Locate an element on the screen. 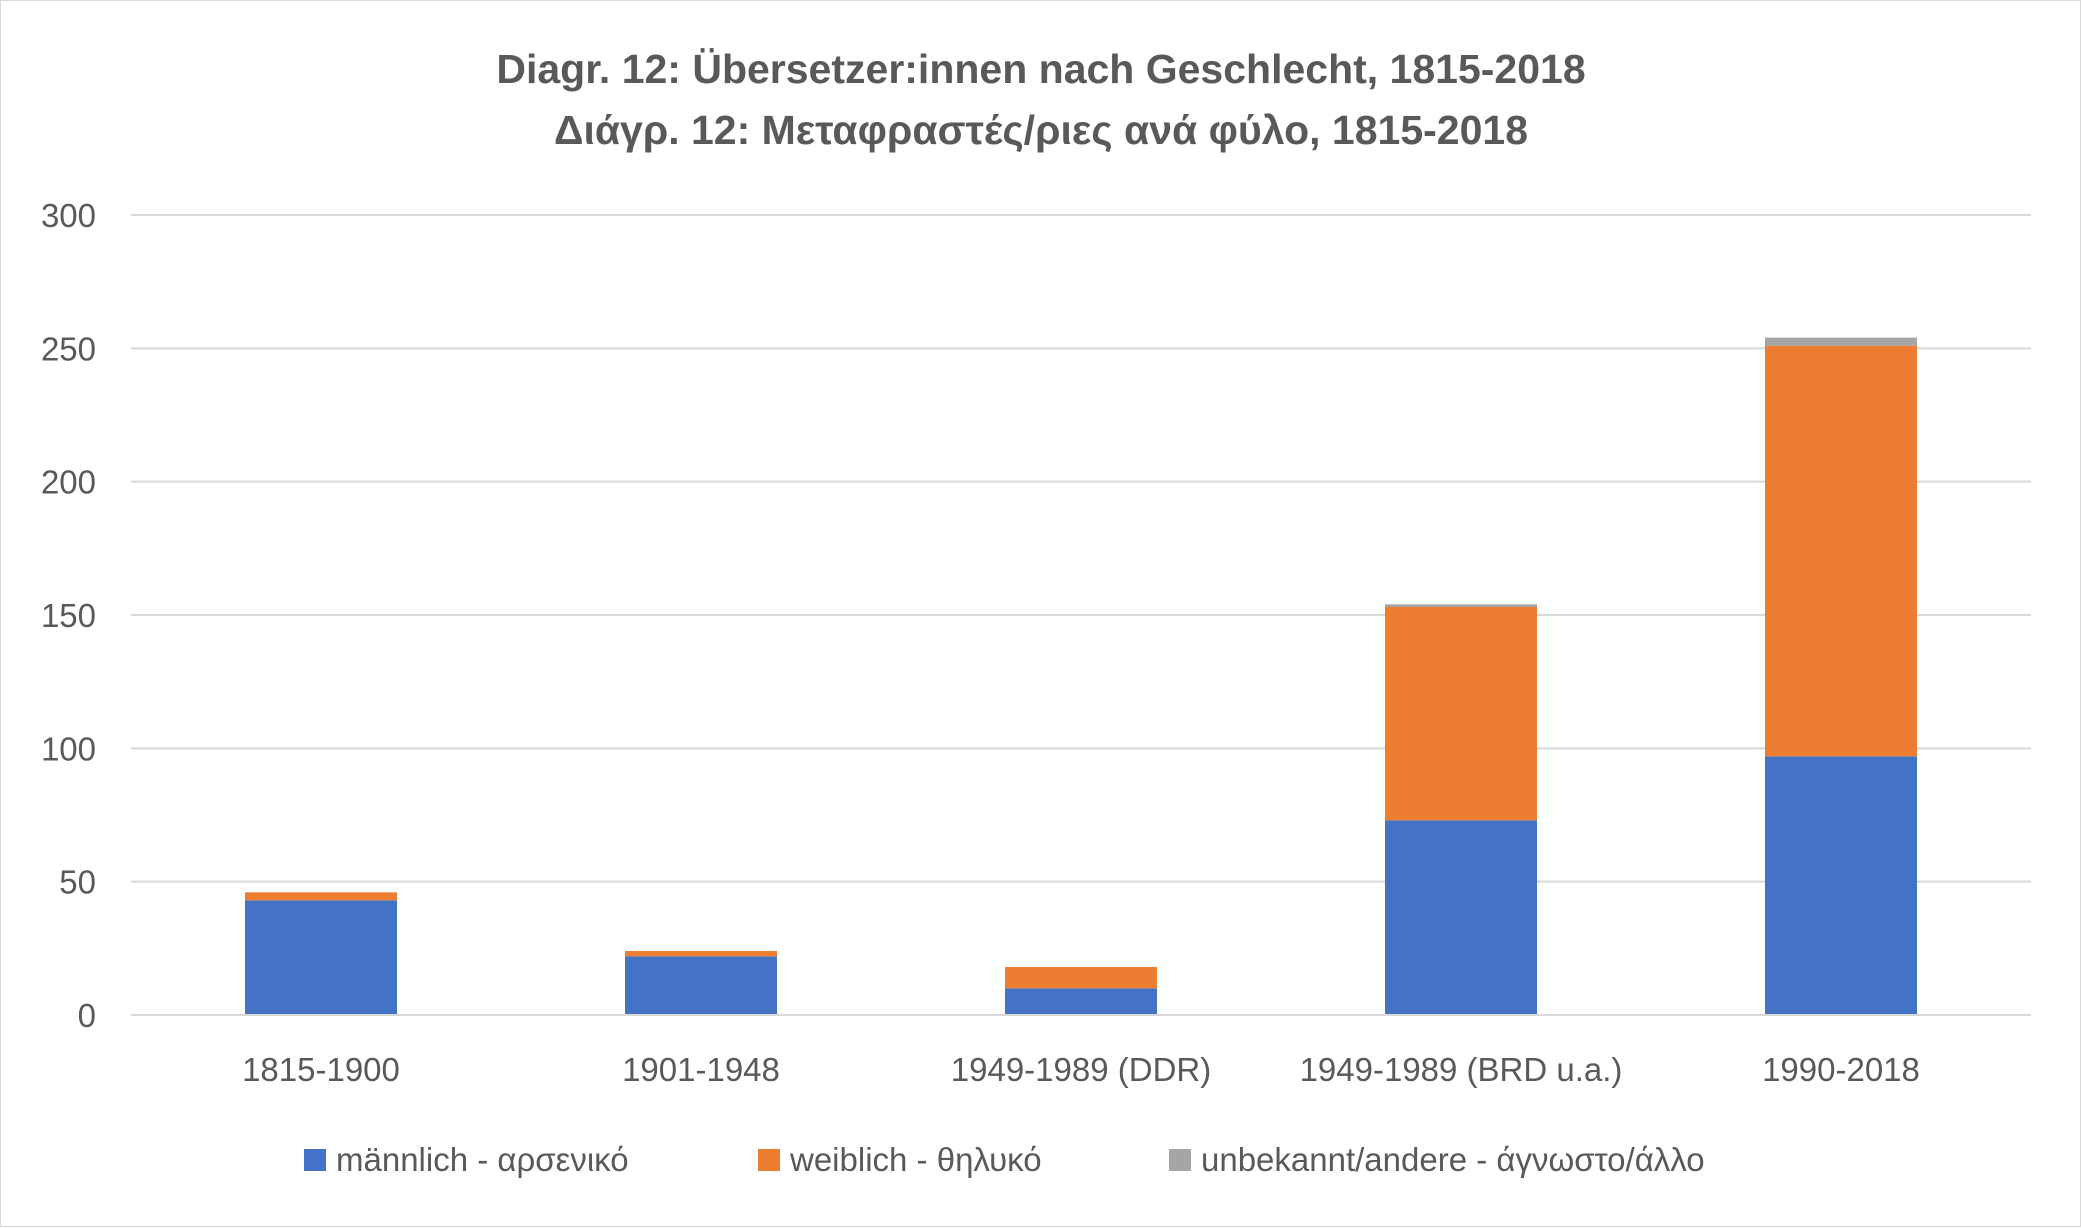  y-tick-label: 200 is located at coordinates (68, 482).